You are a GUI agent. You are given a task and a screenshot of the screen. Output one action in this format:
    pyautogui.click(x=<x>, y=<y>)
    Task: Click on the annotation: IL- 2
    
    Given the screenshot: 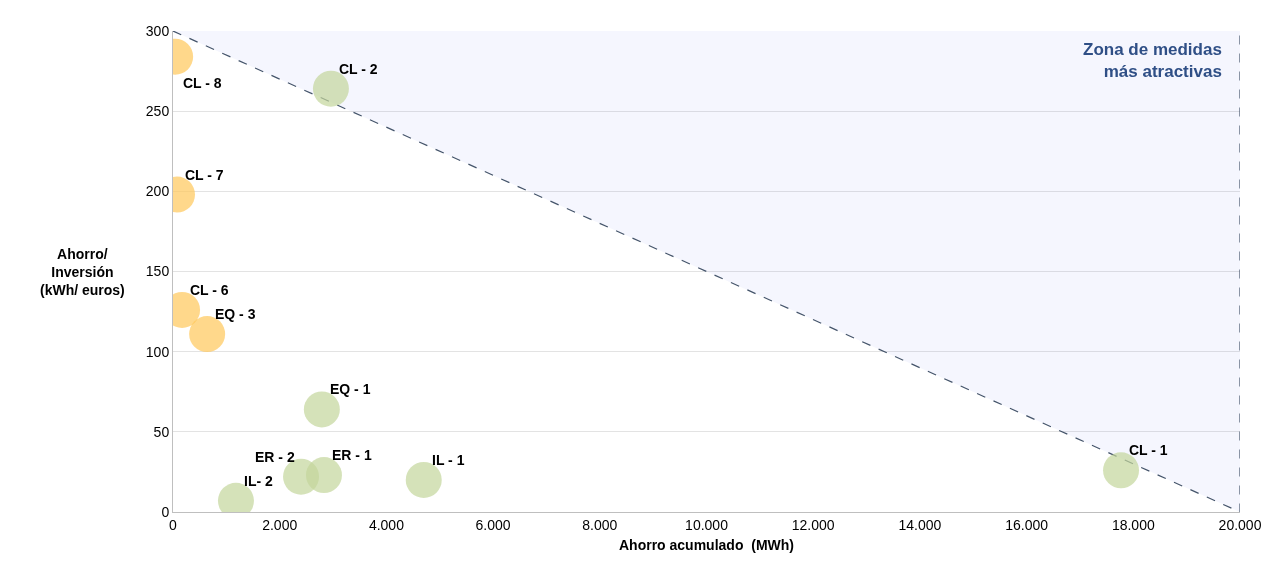 What is the action you would take?
    pyautogui.click(x=258, y=481)
    